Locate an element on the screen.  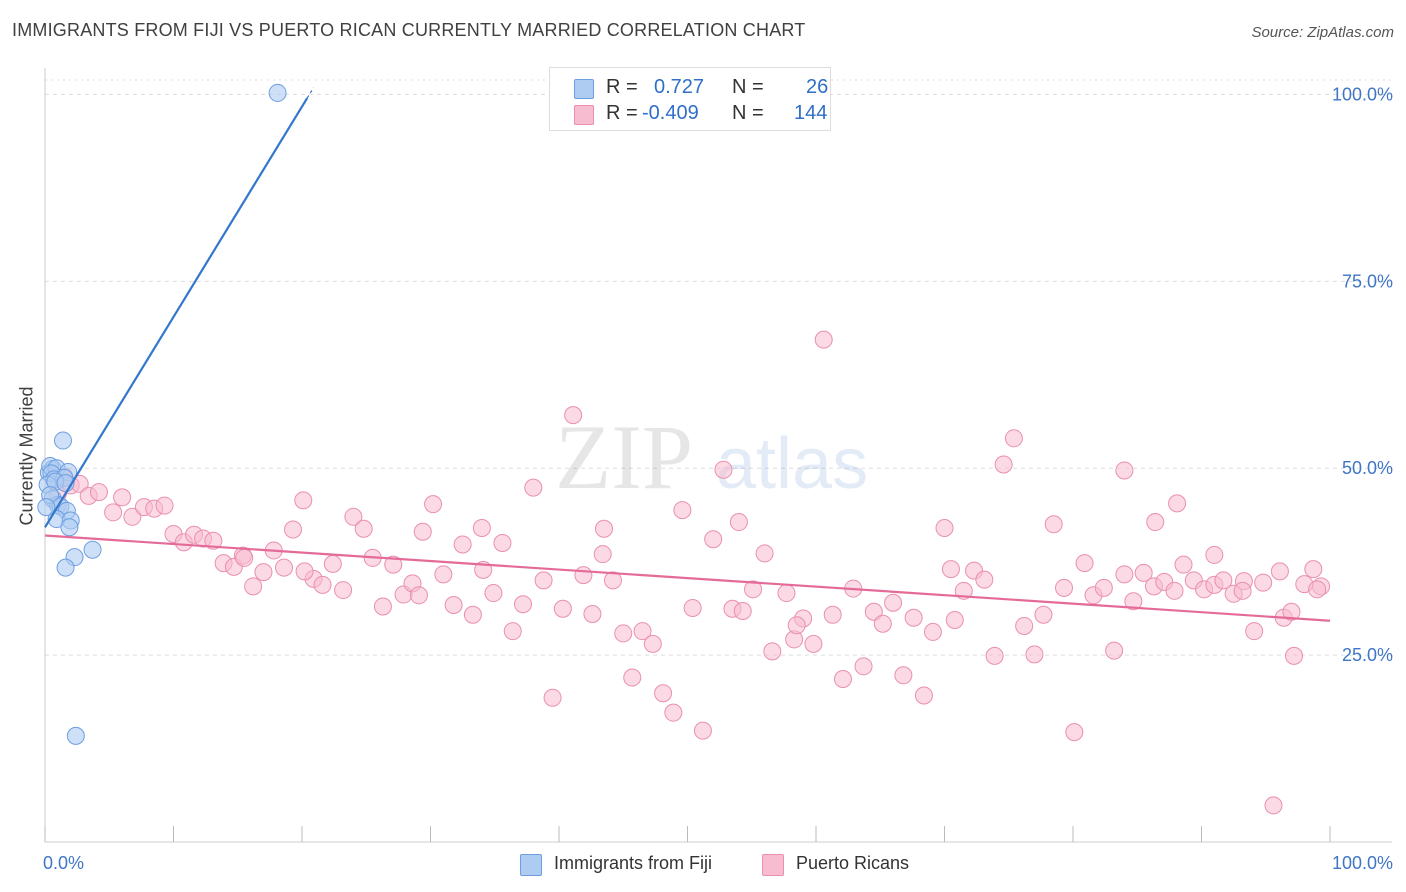
y-tick-label: 50.0% is located at coordinates (1367, 468).